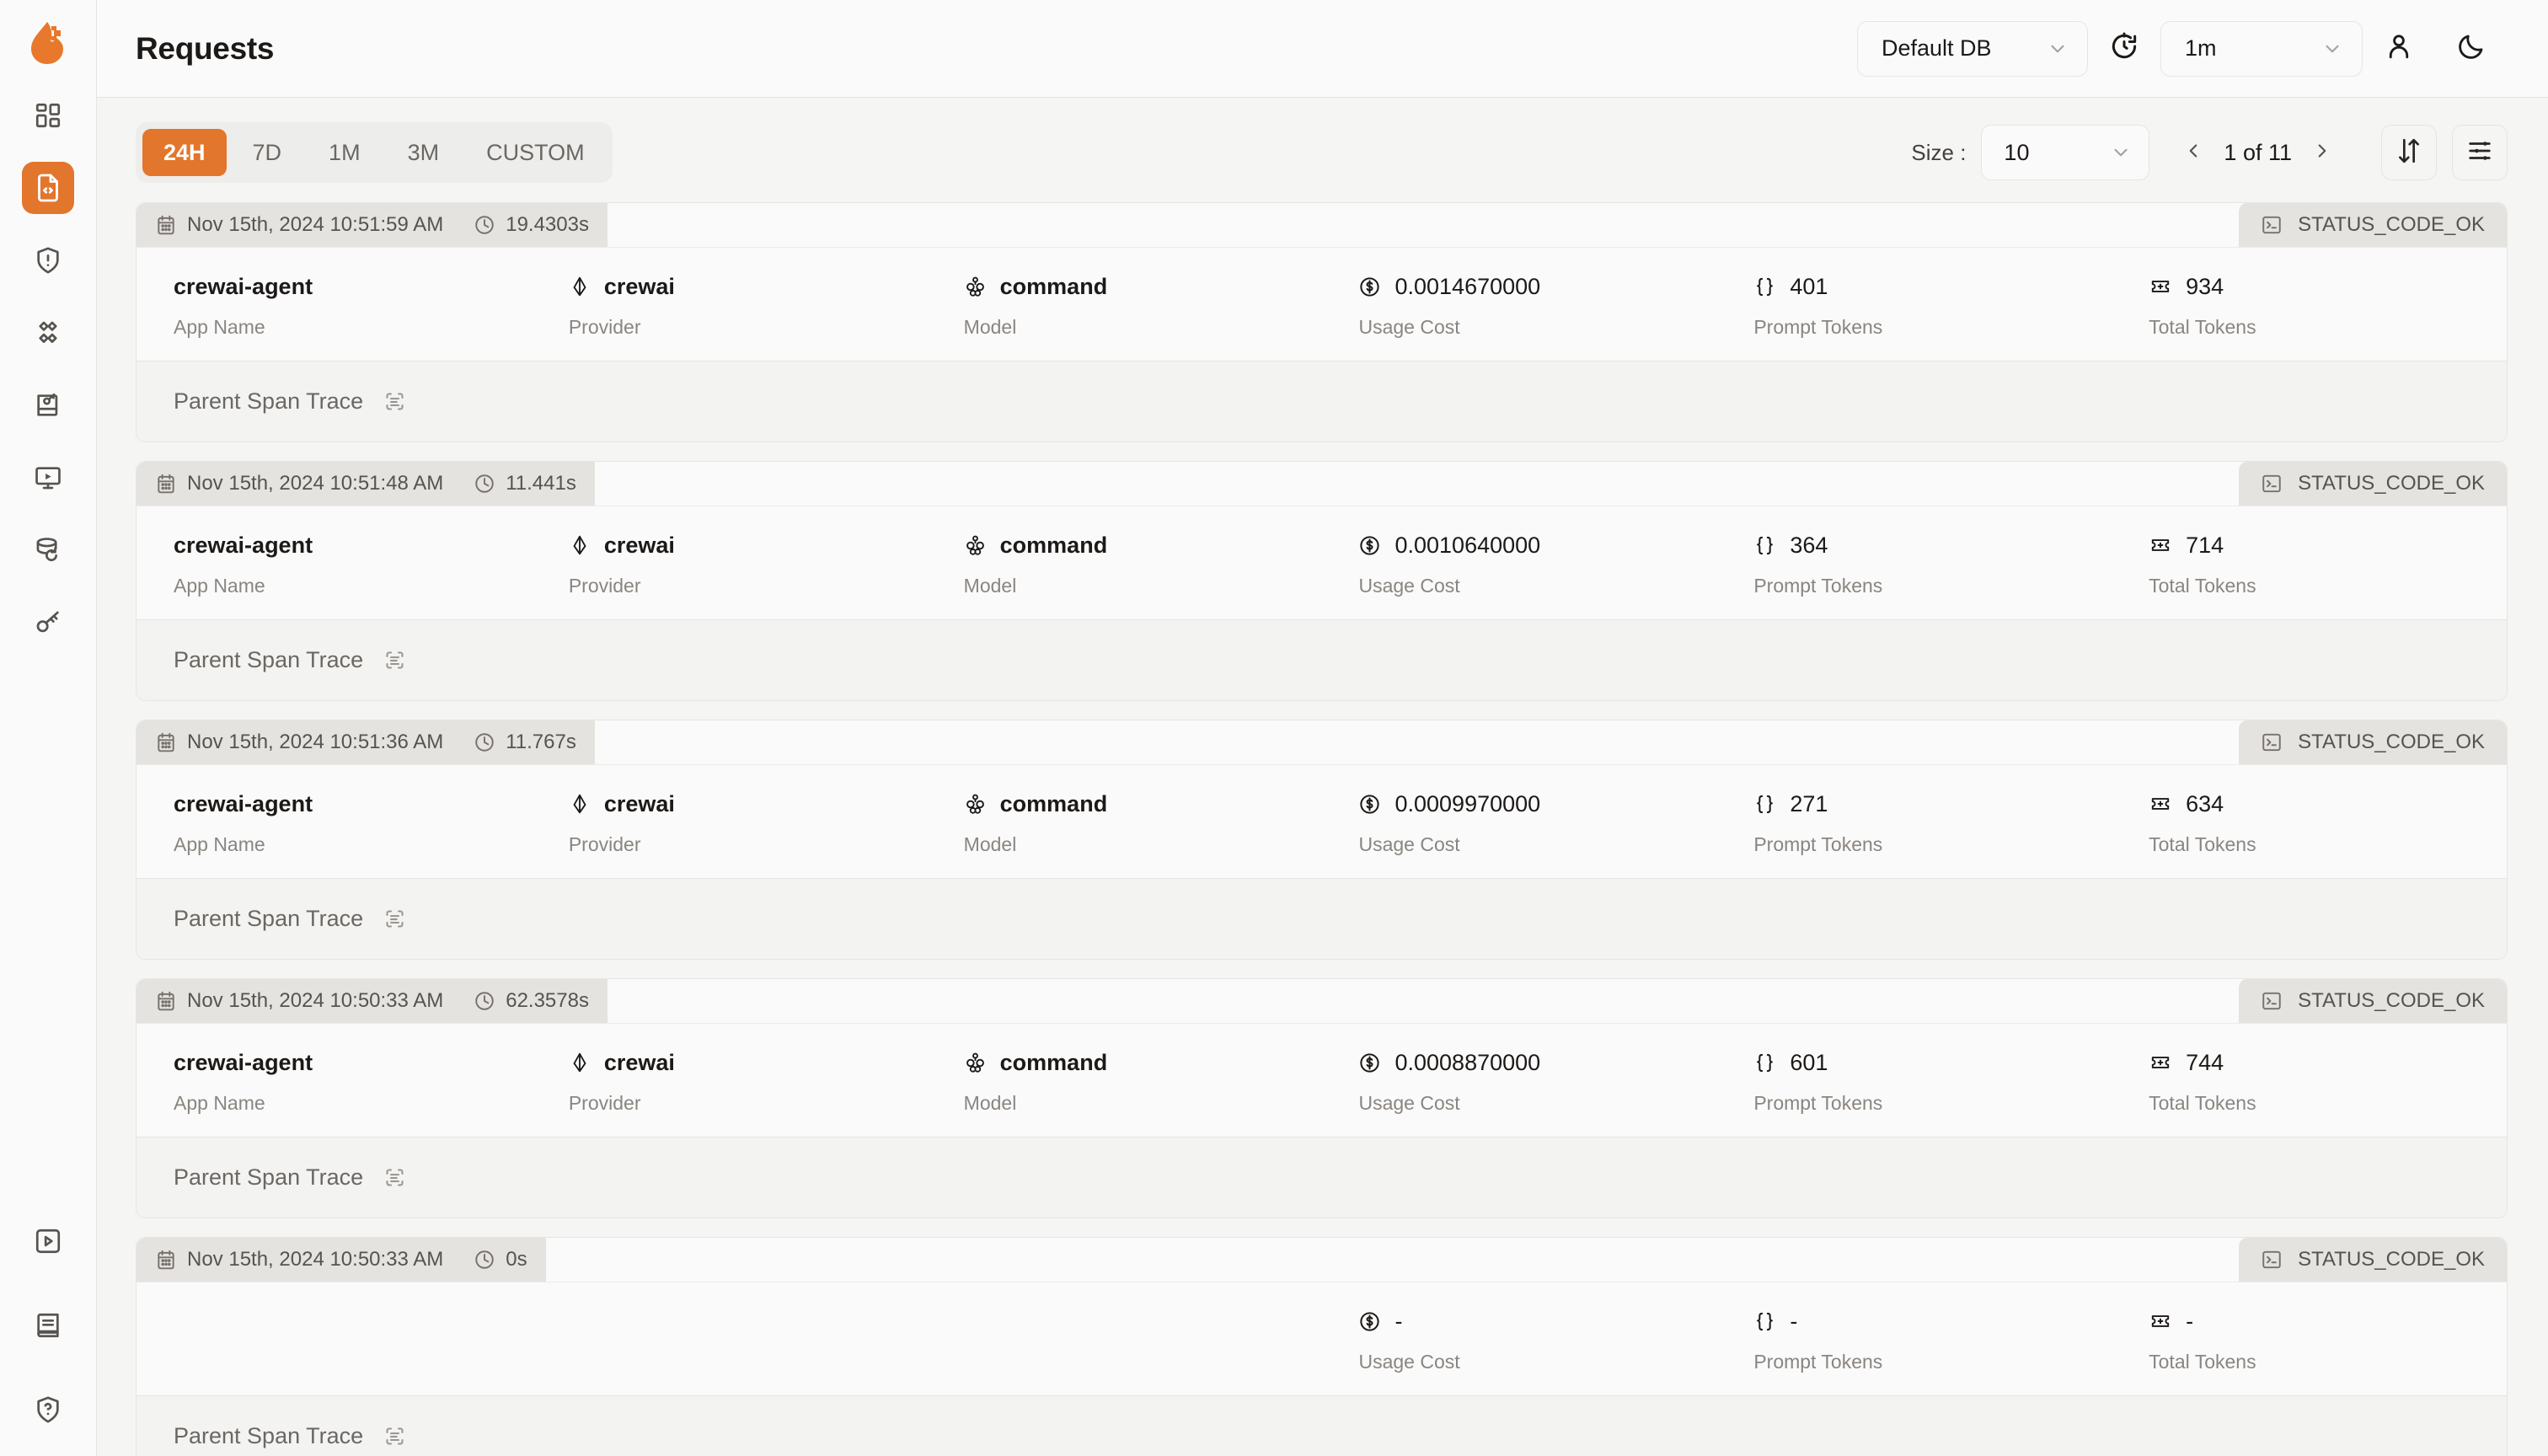 The height and width of the screenshot is (1456, 2548). I want to click on sidebar-item-api-keys, so click(48, 623).